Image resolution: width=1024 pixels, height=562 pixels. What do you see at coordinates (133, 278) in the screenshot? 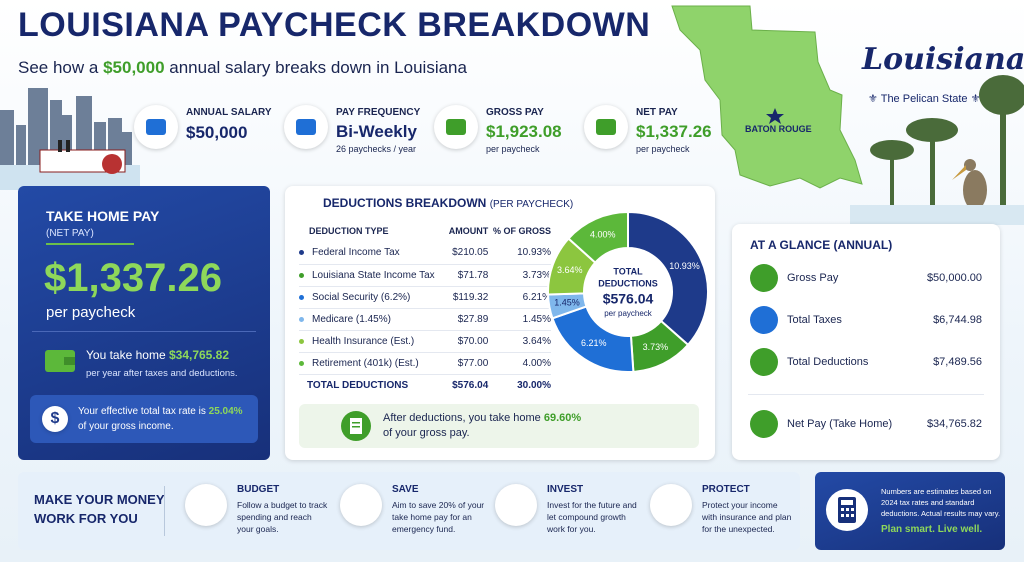
I see `take-home-amount: $1,337.26` at bounding box center [133, 278].